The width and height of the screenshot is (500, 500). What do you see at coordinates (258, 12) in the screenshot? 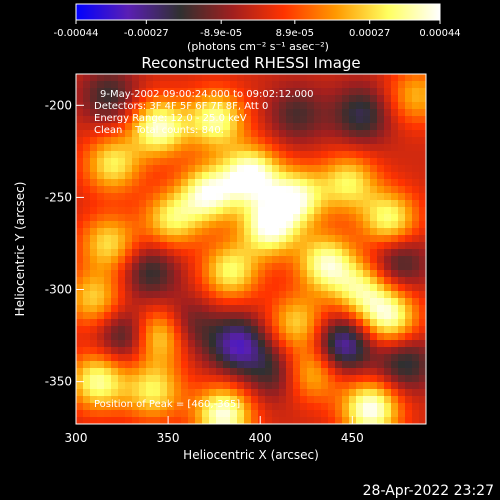
I see `colorbar` at bounding box center [258, 12].